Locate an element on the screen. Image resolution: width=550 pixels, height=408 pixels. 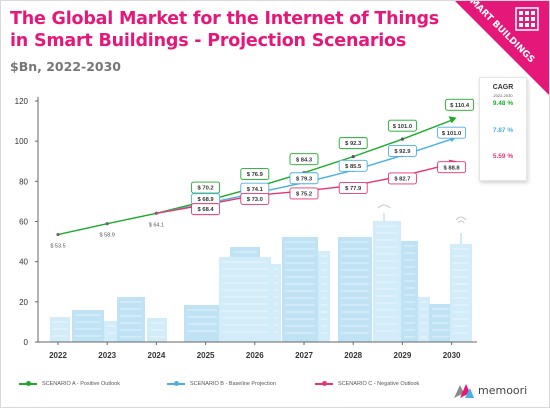
y-tick-label: 100 is located at coordinates (22, 141).